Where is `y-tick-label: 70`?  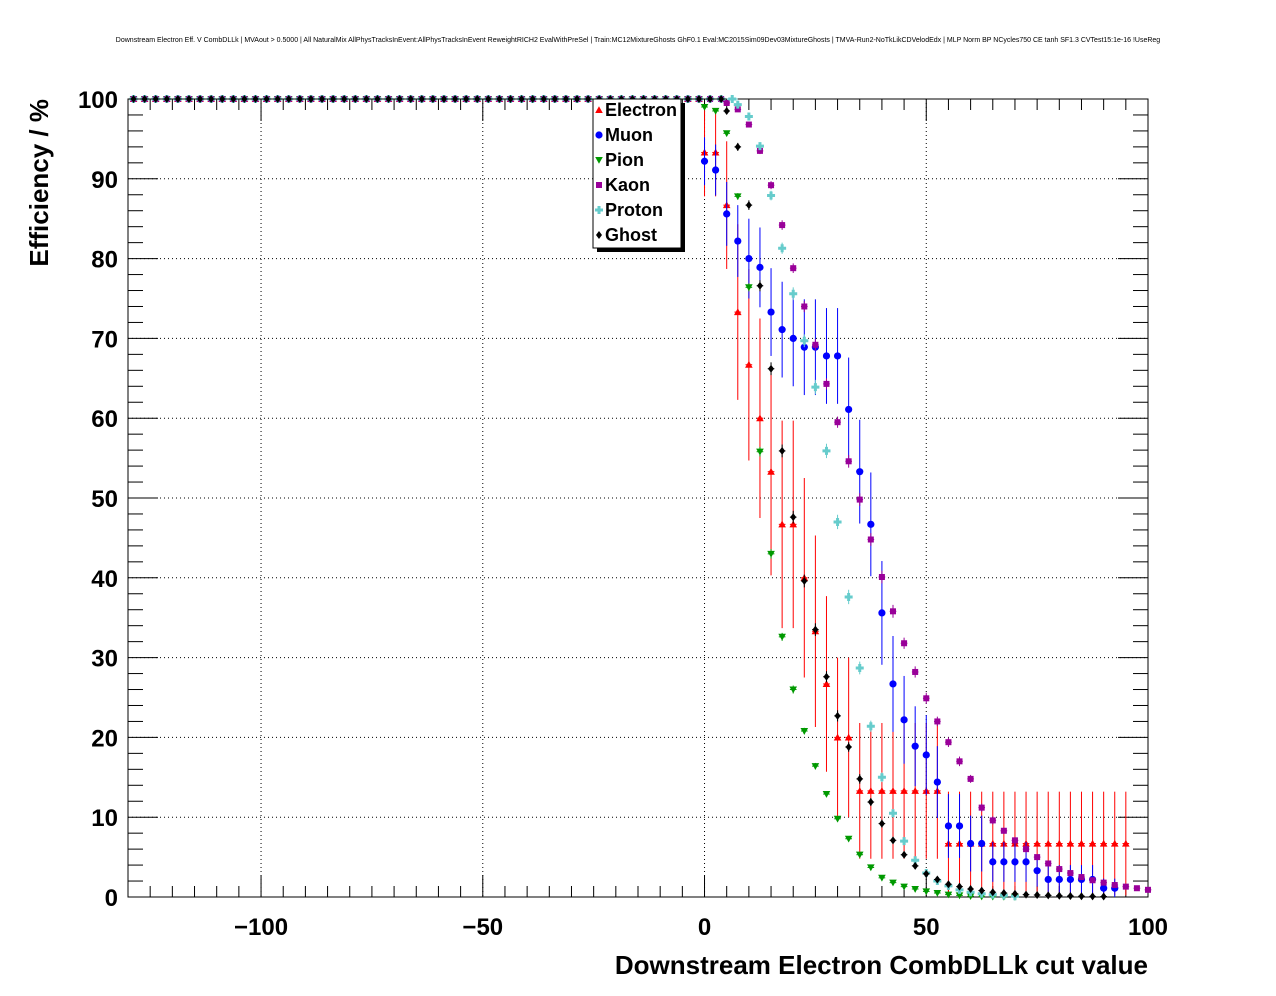 y-tick-label: 70 is located at coordinates (104, 339).